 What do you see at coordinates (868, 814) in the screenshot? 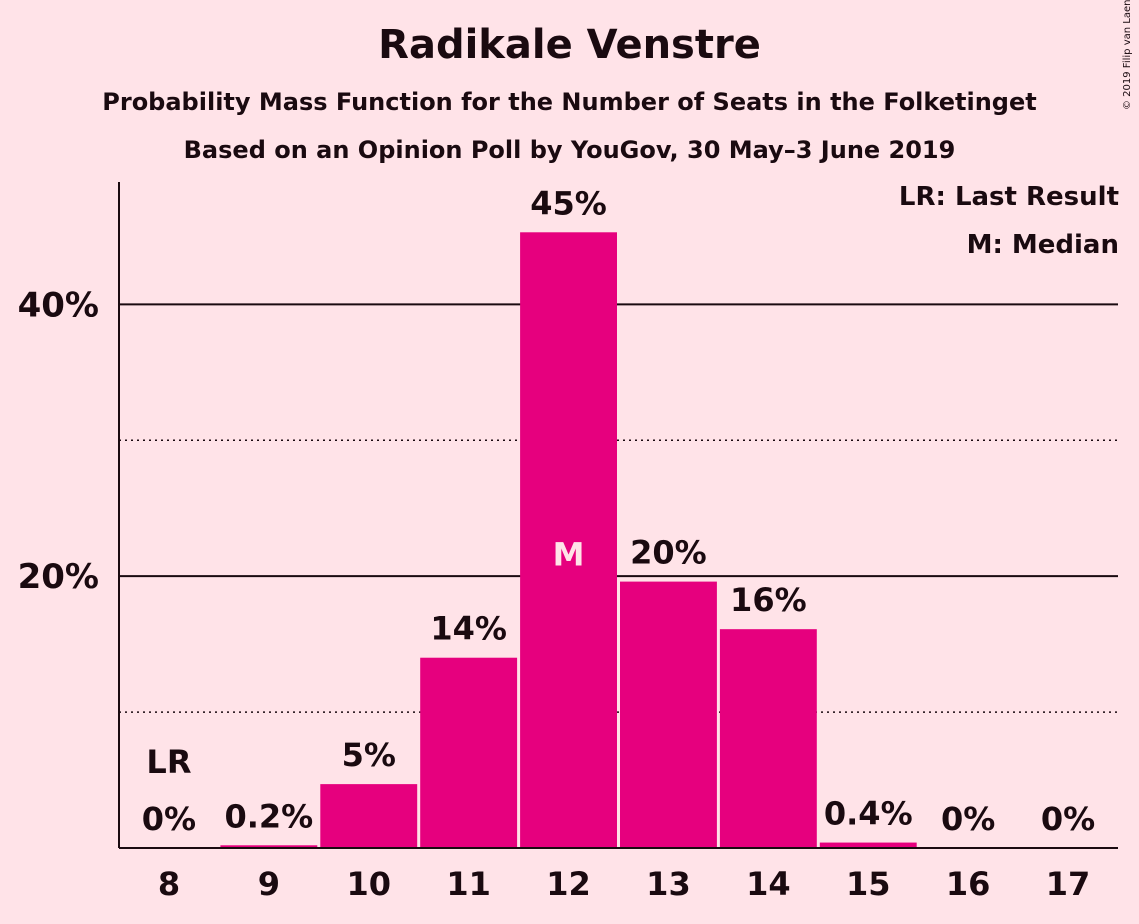
I see `value-label-15: 0.4%` at bounding box center [868, 814].